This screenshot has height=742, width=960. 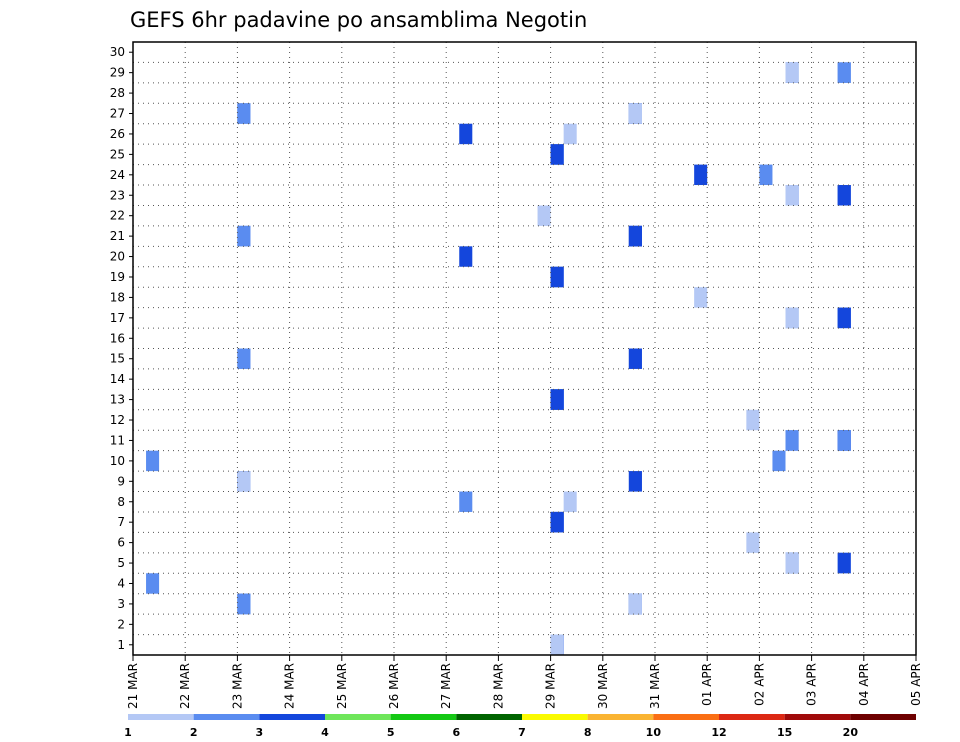 I want to click on y-tick-label: 10, so click(x=117, y=461).